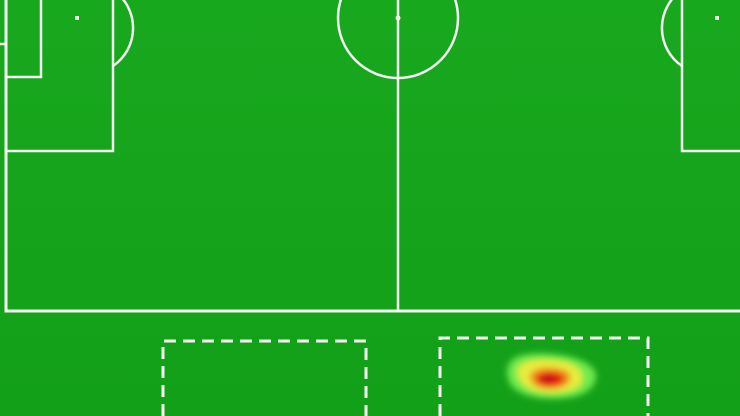 The height and width of the screenshot is (416, 740). I want to click on centre-circle, so click(398, 40).